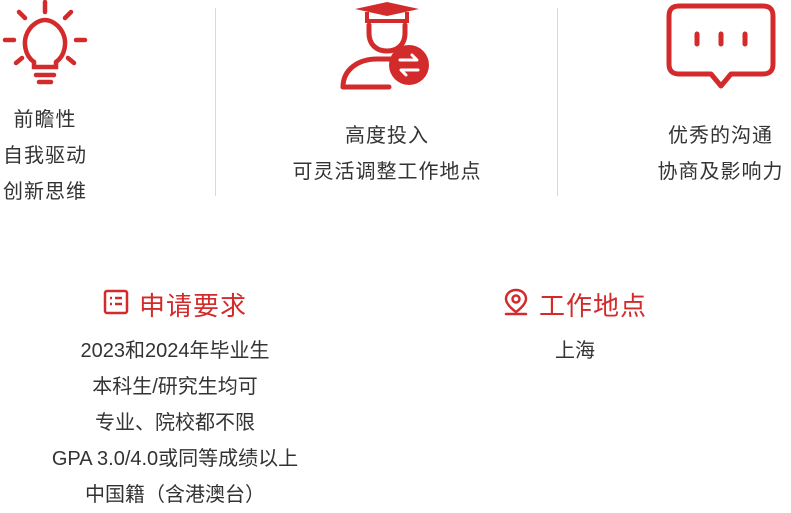 The height and width of the screenshot is (513, 791). Describe the element at coordinates (175, 387) in the screenshot. I see `requirement-item: 本科生/研究生均可` at that location.